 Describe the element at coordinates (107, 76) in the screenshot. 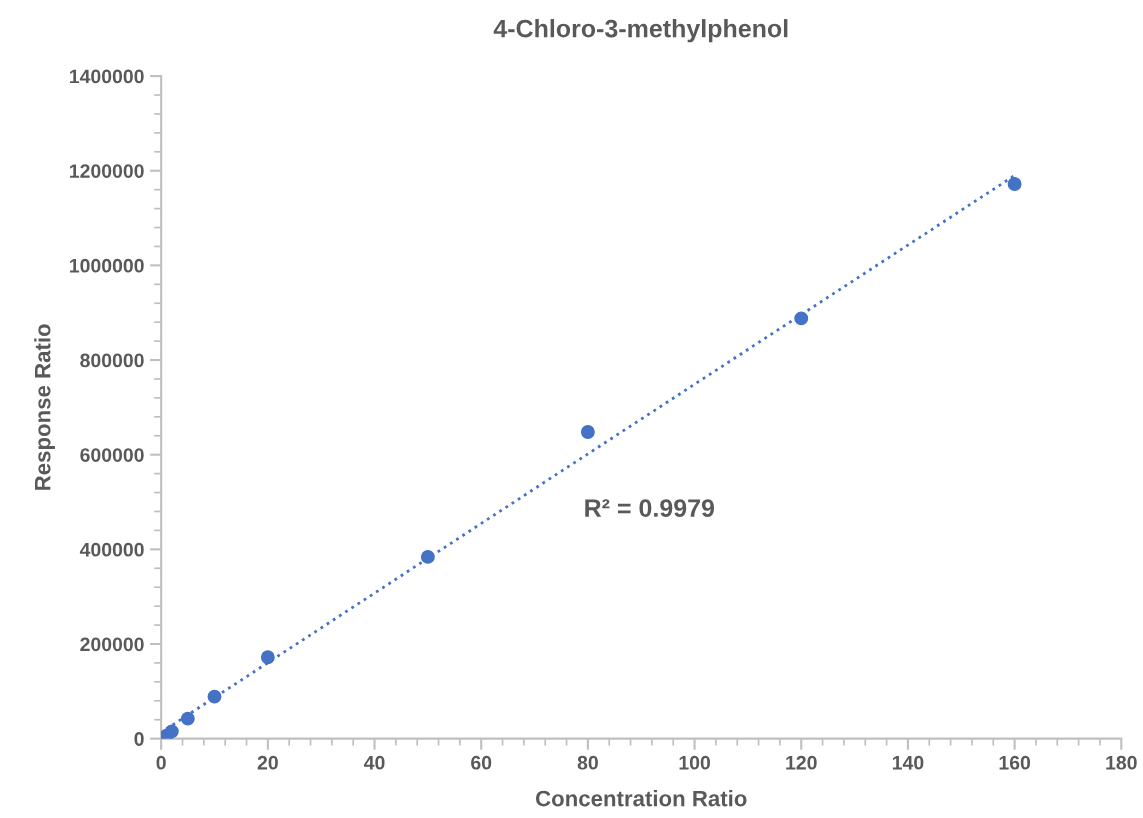

I see `y-tick-label: 1400000` at that location.